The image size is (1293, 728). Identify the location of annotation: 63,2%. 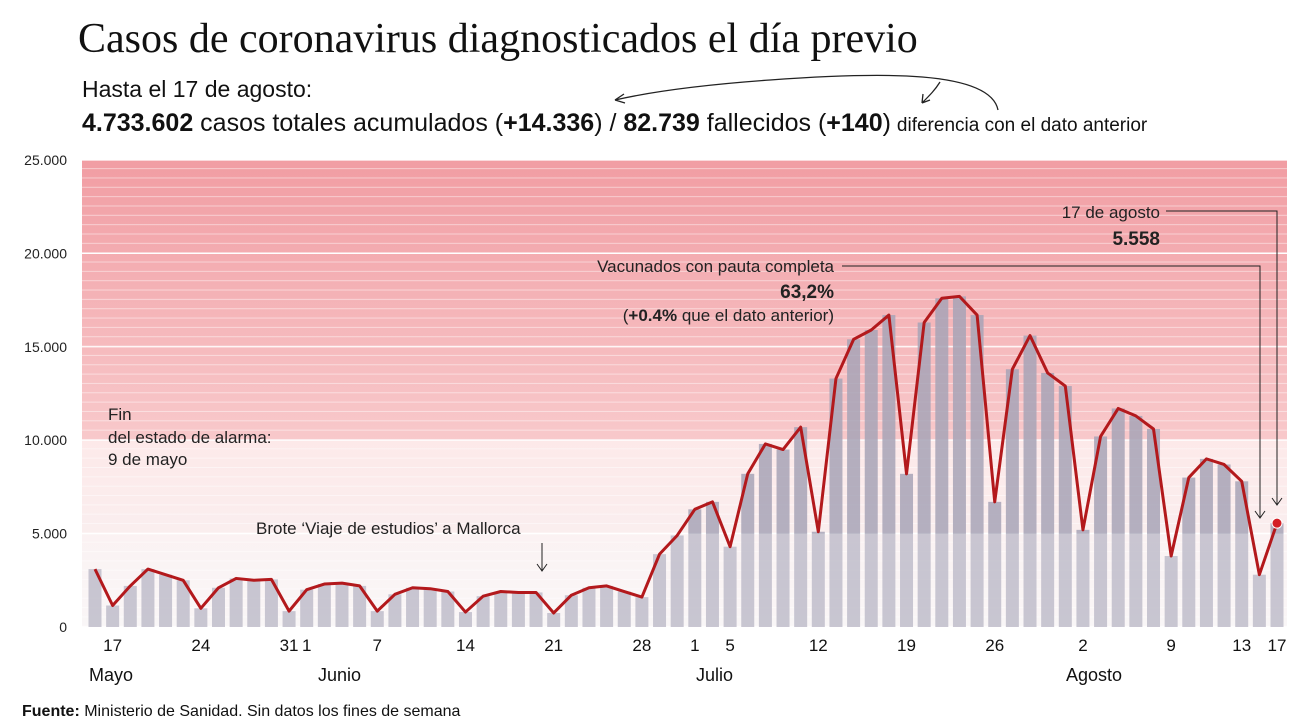
(807, 292).